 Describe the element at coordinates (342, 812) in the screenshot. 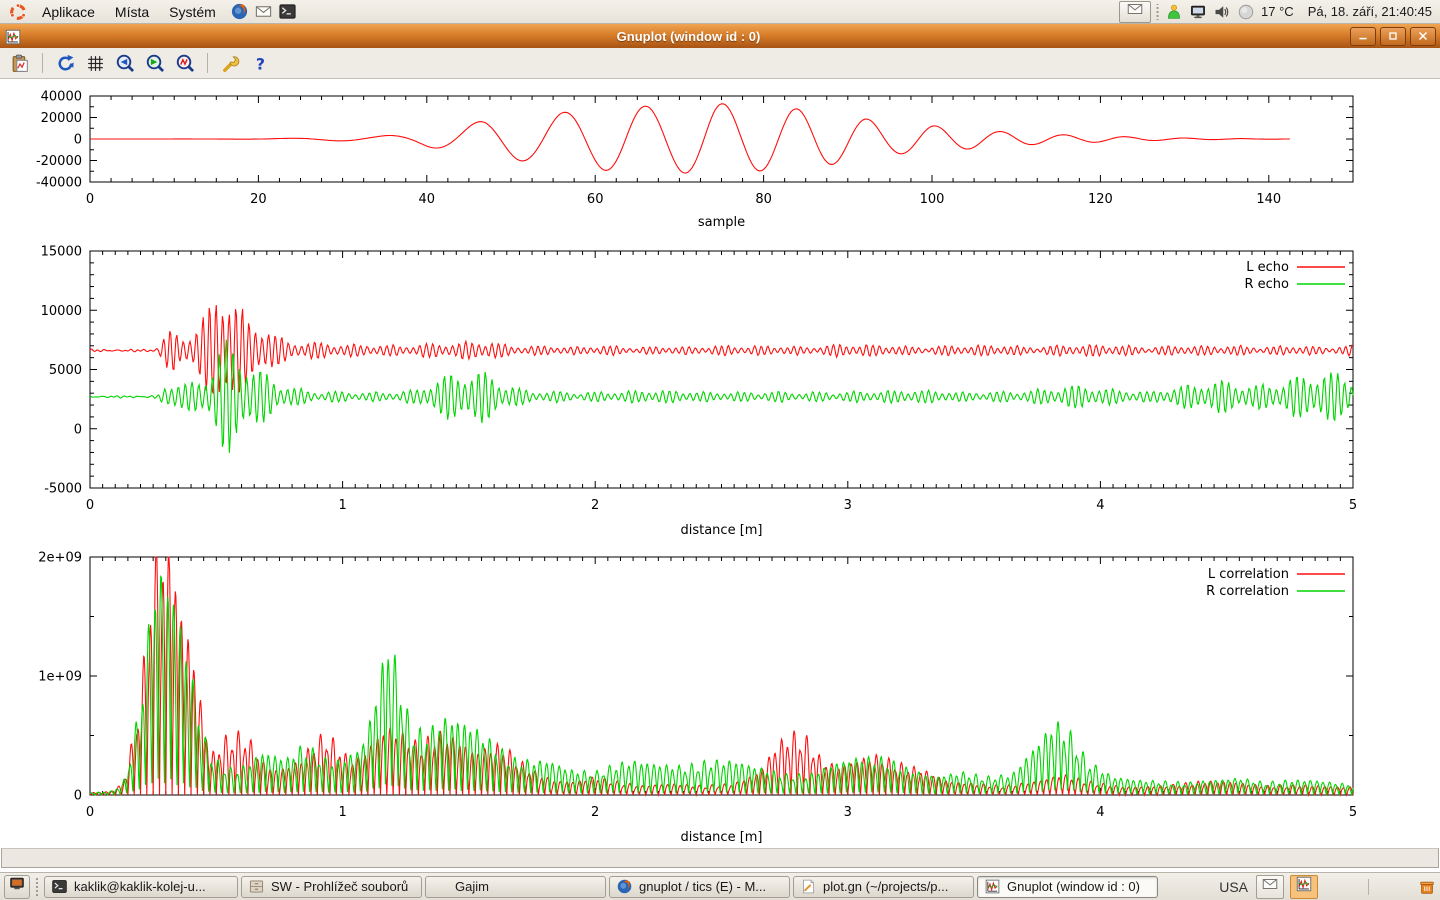

I see `svg-text: 1` at that location.